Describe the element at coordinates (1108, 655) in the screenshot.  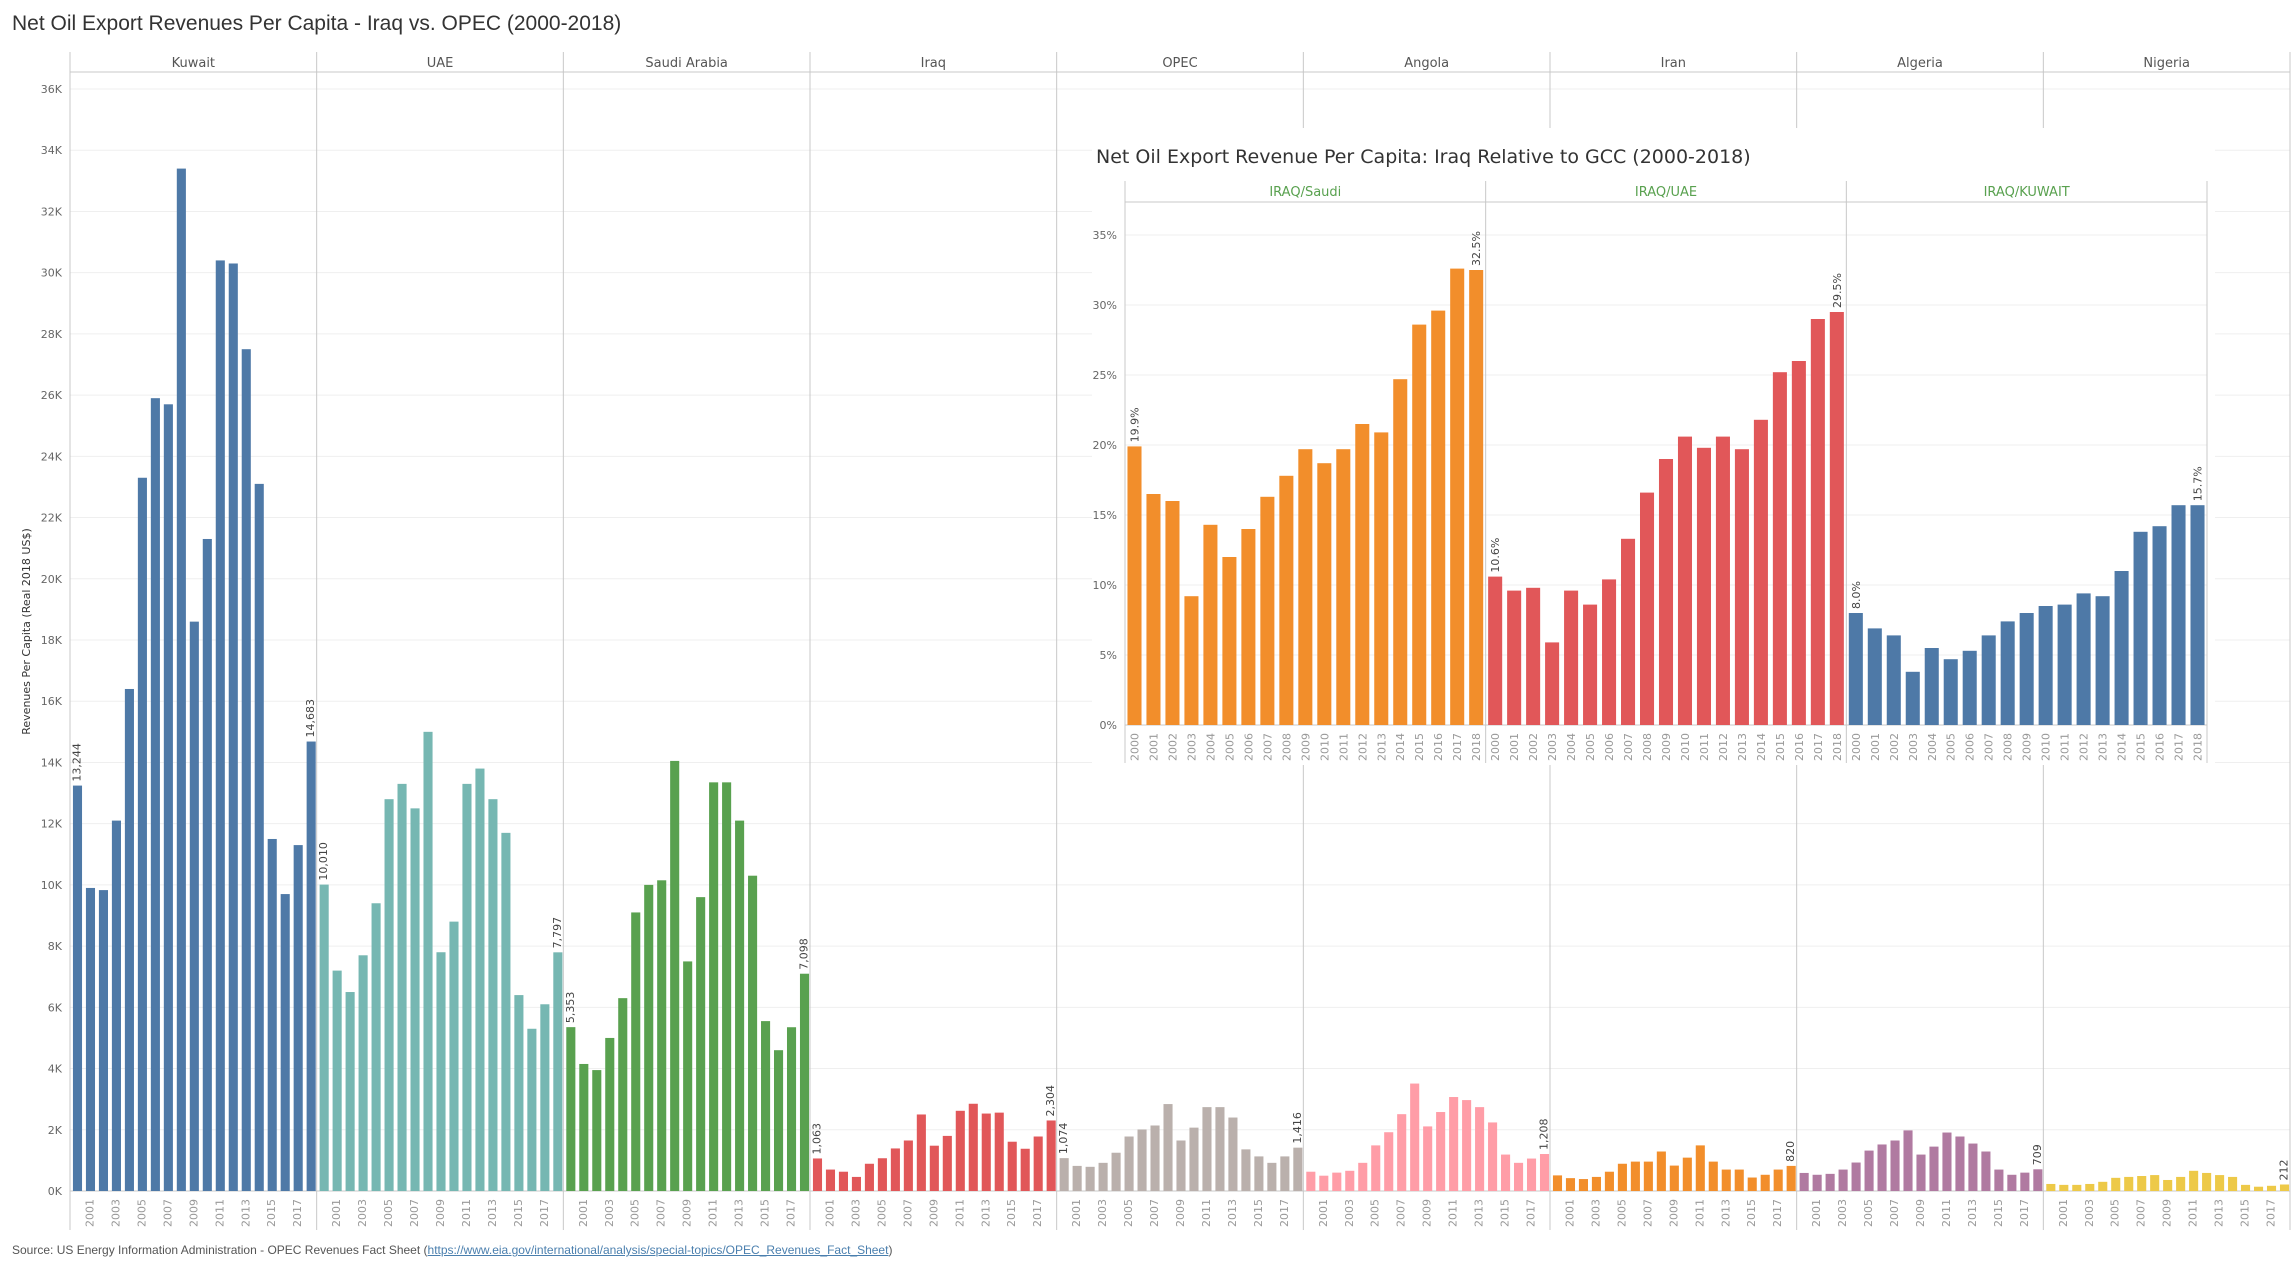
I see `y-tick-label: 5%` at that location.